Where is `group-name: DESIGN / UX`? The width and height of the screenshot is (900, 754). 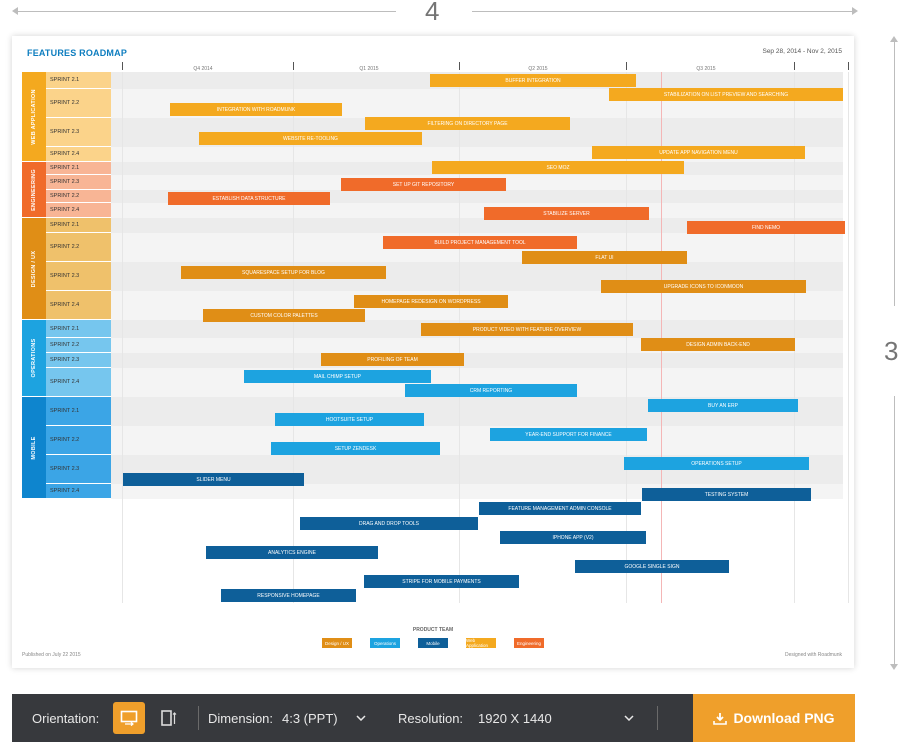
group-name: DESIGN / UX is located at coordinates (34, 268).